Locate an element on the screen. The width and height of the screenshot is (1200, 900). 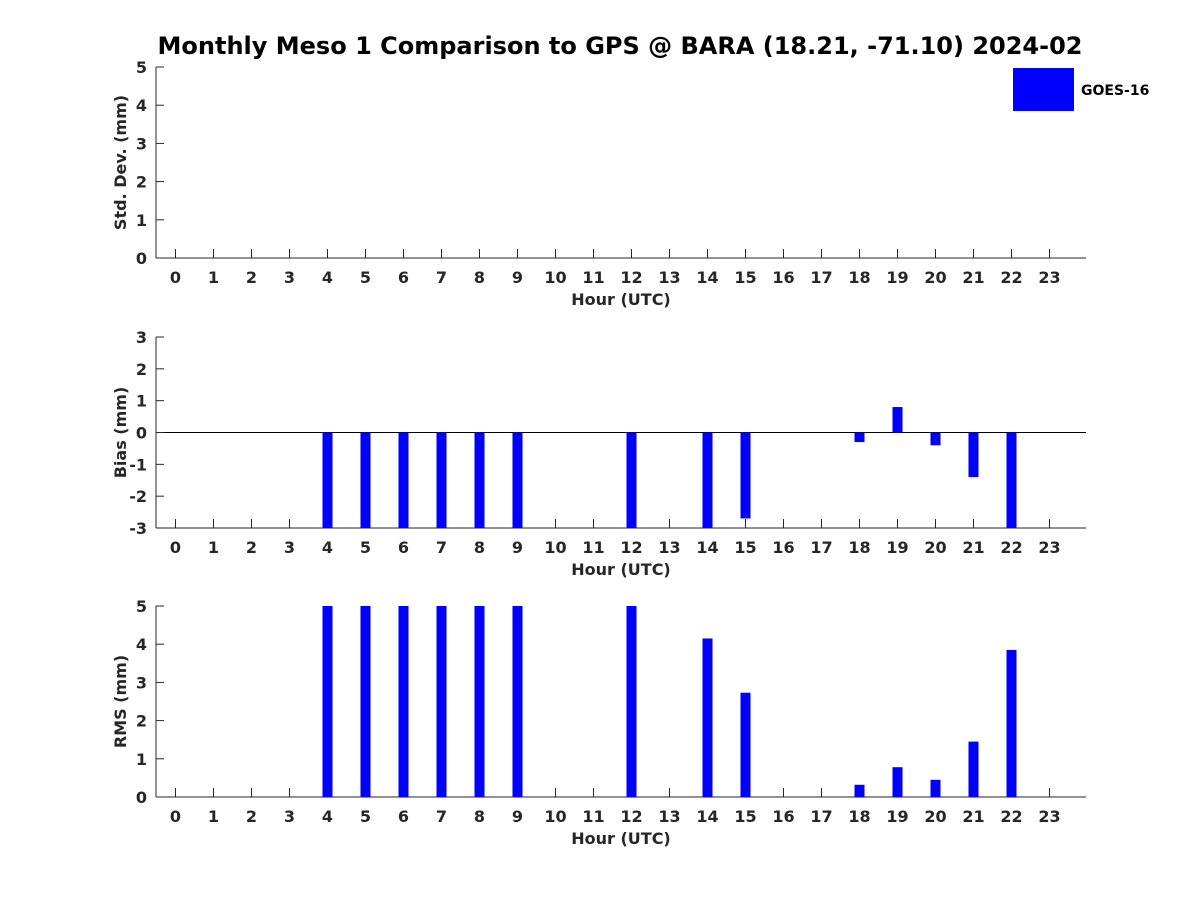
x-tick-label: 0 is located at coordinates (175, 816).